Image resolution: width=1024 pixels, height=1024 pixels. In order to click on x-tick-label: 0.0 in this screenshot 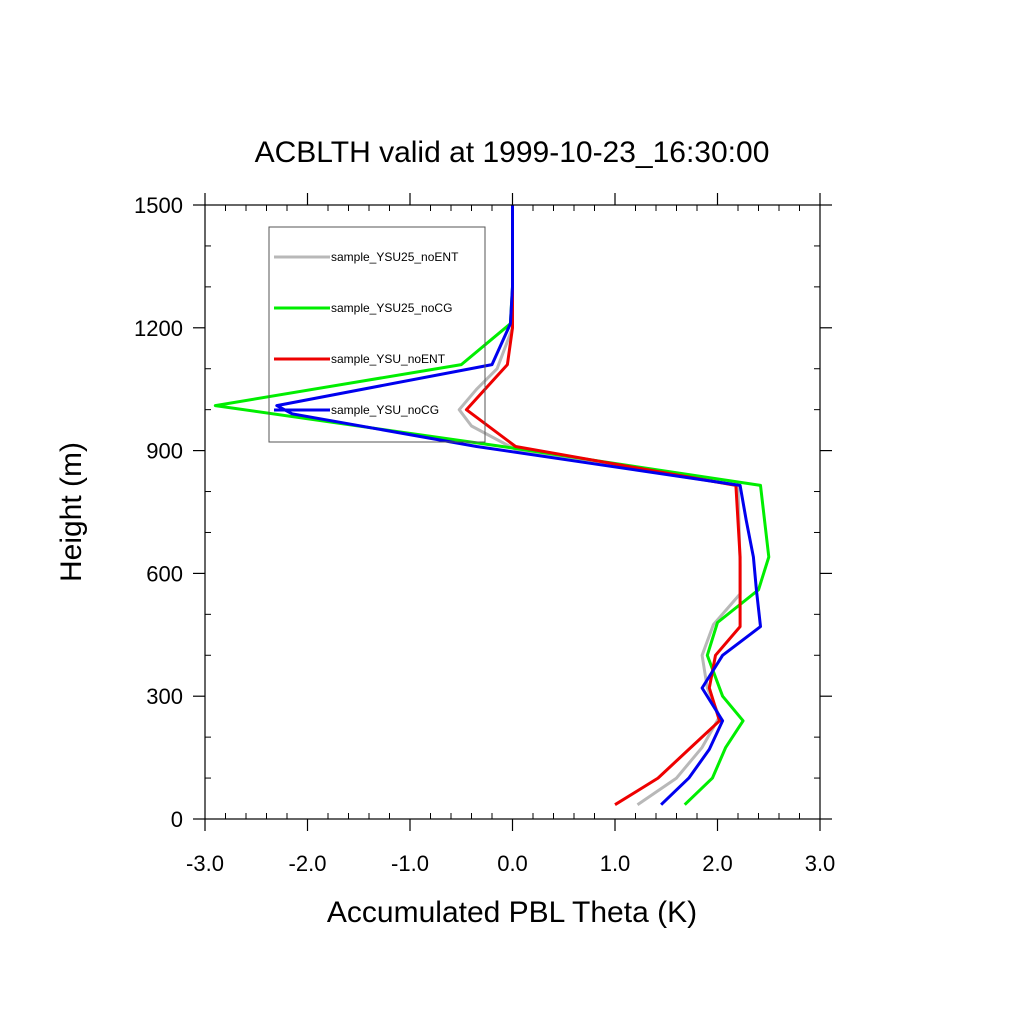, I will do `click(512, 863)`.